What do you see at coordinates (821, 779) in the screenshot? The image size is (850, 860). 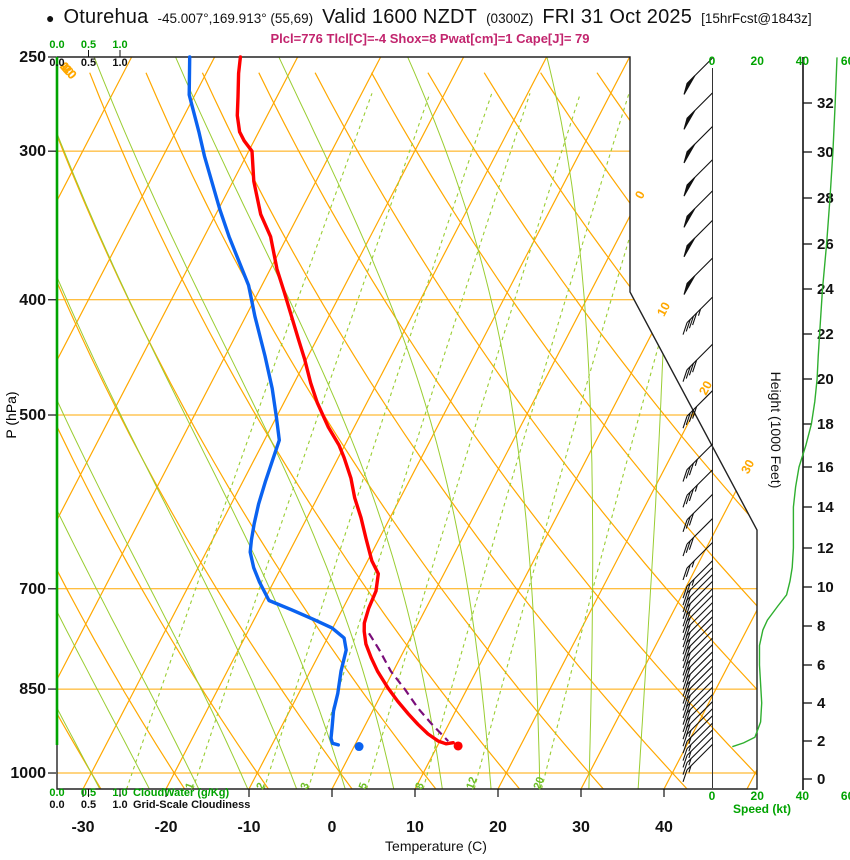 I see `height-tick-label-0: 0` at bounding box center [821, 779].